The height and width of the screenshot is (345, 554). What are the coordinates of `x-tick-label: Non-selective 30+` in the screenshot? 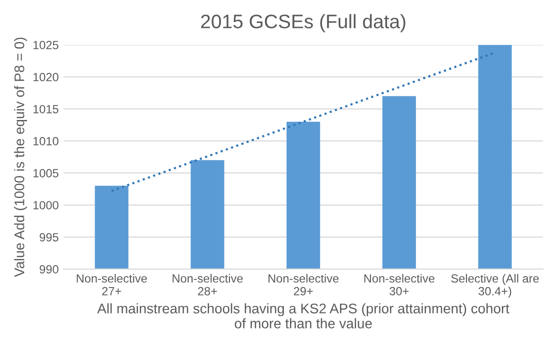 It's located at (399, 285).